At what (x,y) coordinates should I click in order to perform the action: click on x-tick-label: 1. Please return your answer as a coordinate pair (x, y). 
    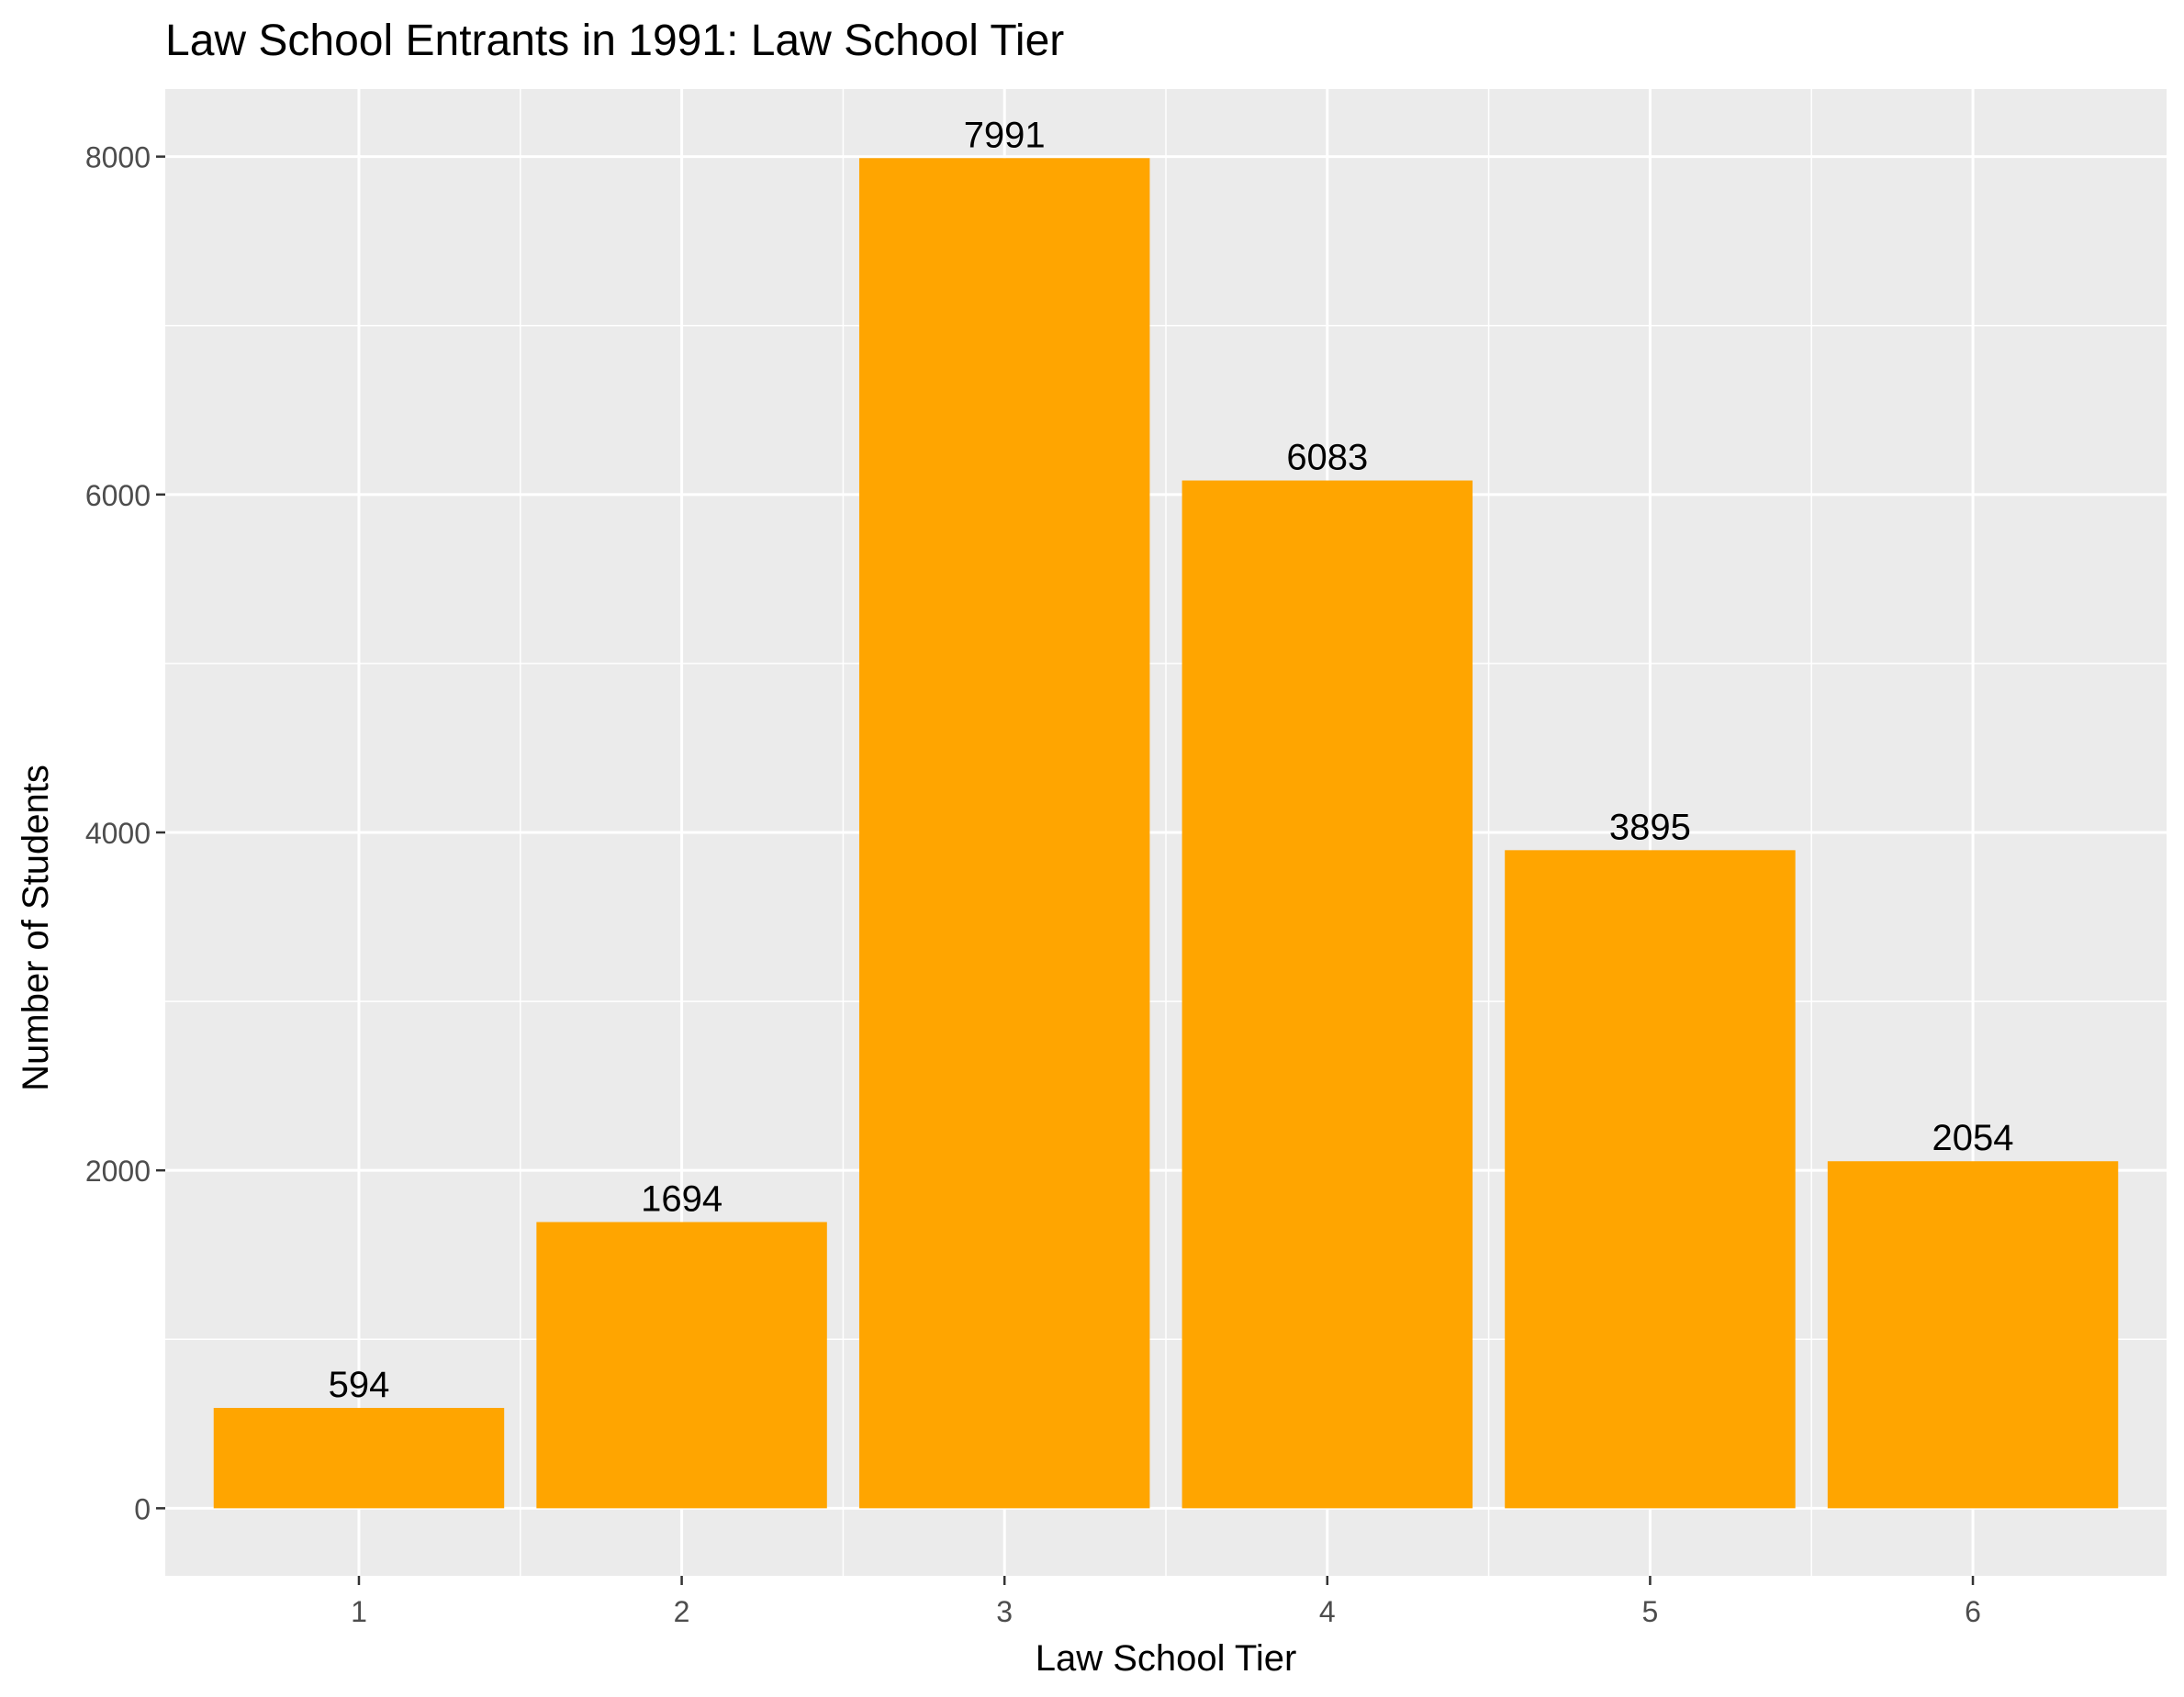
    Looking at the image, I should click on (359, 1612).